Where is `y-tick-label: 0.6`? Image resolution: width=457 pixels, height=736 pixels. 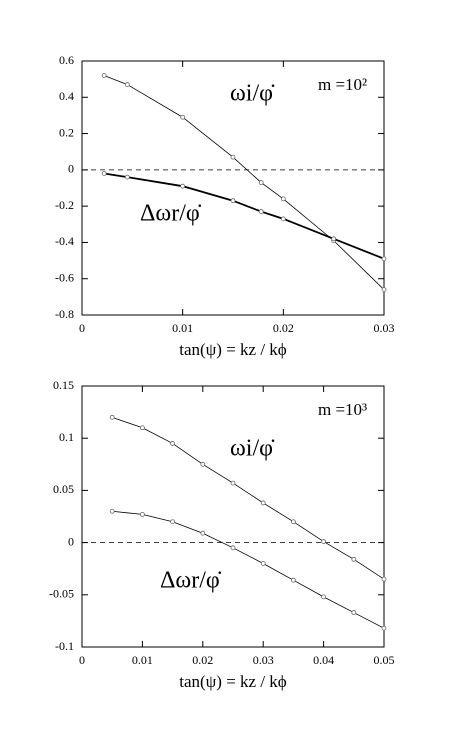 y-tick-label: 0.6 is located at coordinates (66, 60).